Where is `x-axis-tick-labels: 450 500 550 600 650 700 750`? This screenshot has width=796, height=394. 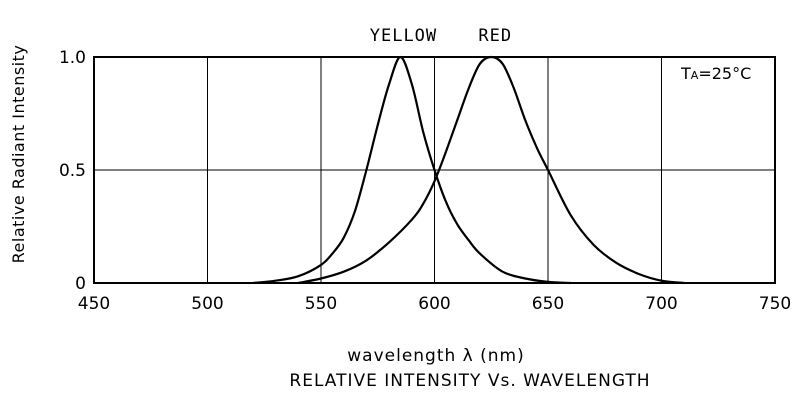
x-axis-tick-labels: 450 500 550 600 650 700 750 is located at coordinates (434, 304).